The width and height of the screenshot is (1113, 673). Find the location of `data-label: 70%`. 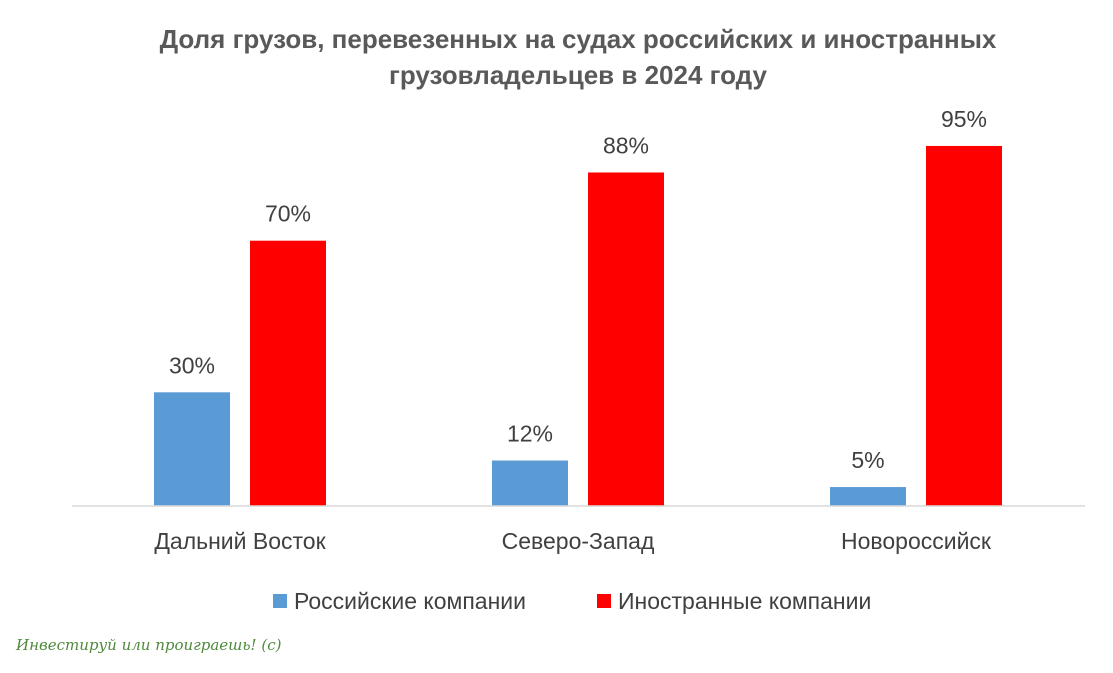

data-label: 70% is located at coordinates (288, 214).